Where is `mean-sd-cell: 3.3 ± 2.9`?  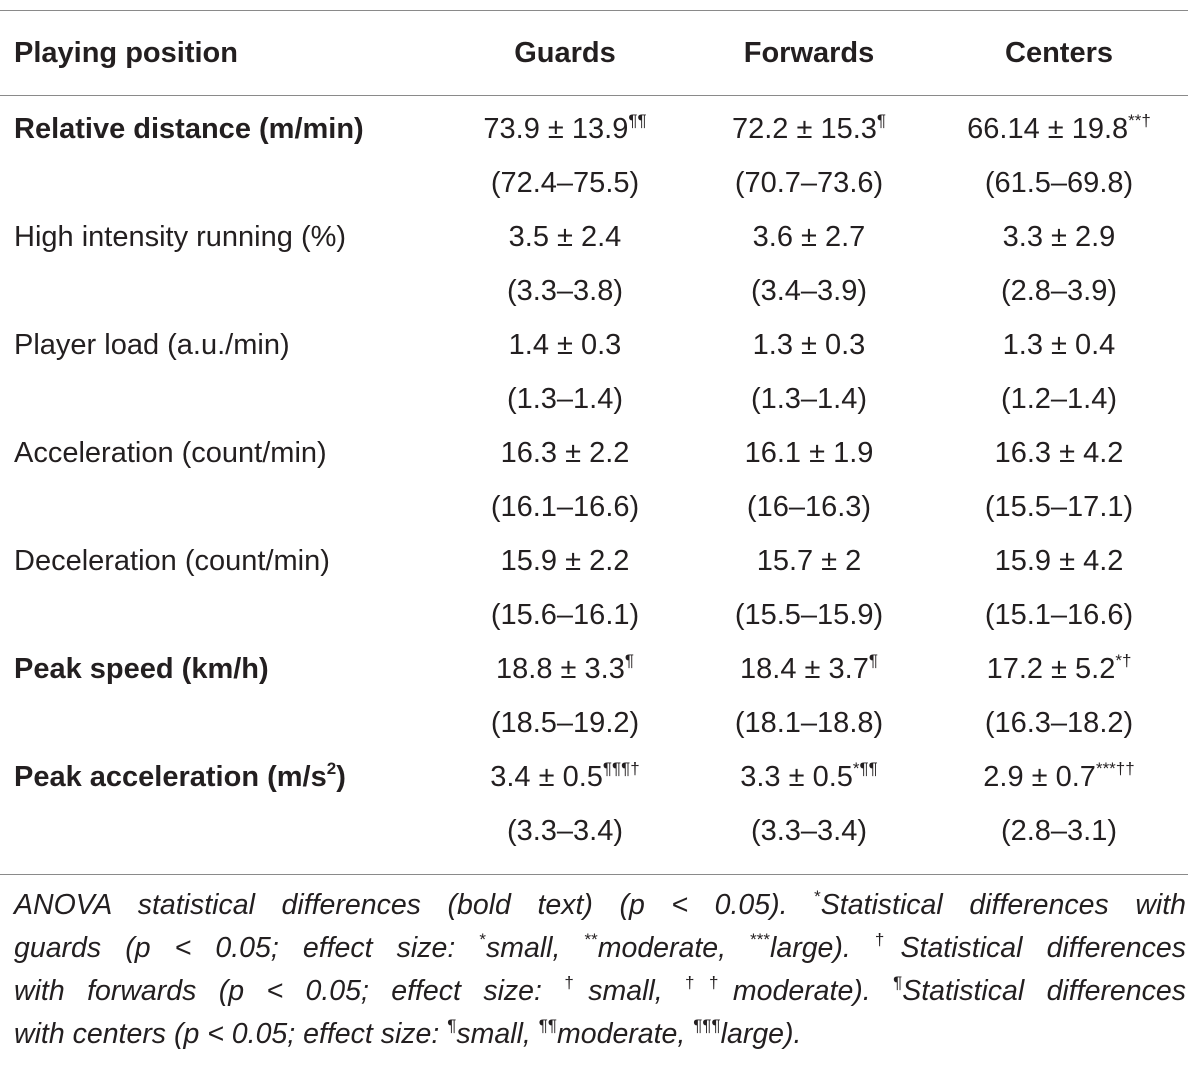
mean-sd-cell: 3.3 ± 2.9 is located at coordinates (1059, 244).